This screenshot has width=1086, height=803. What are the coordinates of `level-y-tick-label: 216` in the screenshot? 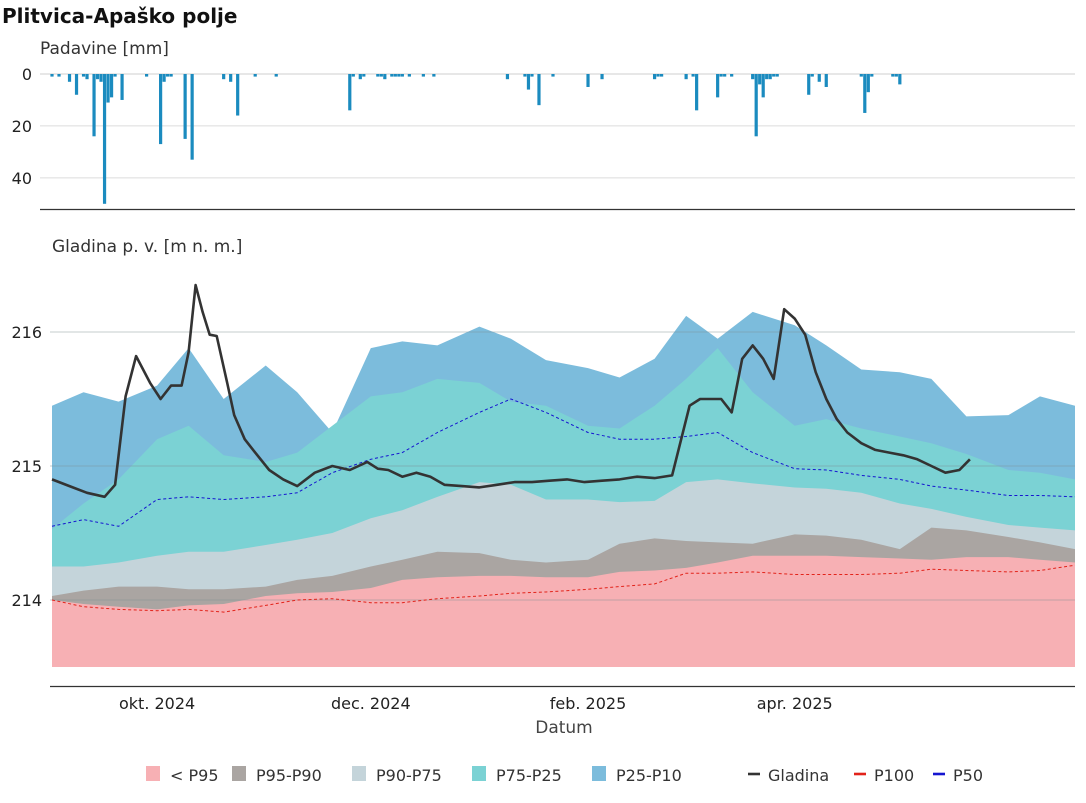 It's located at (26, 332).